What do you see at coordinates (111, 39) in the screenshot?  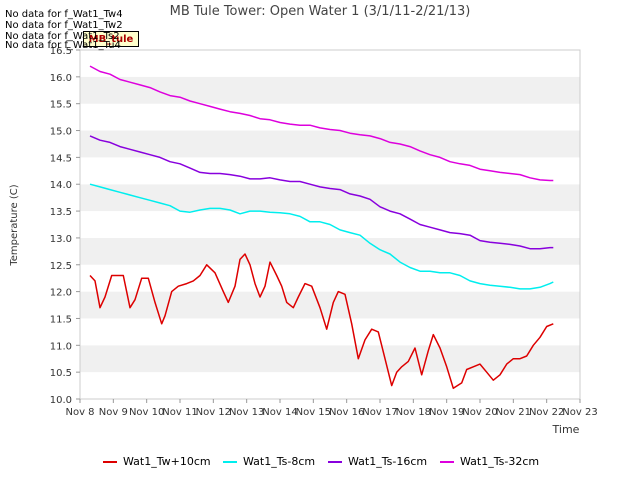 I see `mb-tule-label: MB_tule` at bounding box center [111, 39].